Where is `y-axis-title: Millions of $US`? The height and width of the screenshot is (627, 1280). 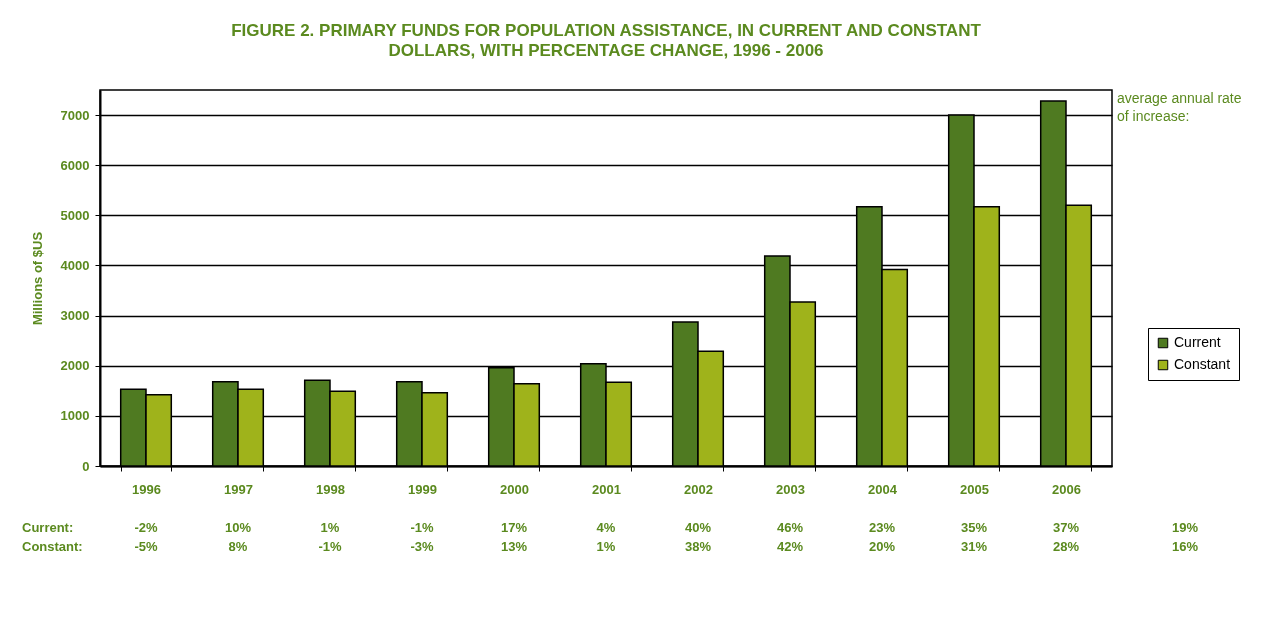 y-axis-title: Millions of $US is located at coordinates (37, 278).